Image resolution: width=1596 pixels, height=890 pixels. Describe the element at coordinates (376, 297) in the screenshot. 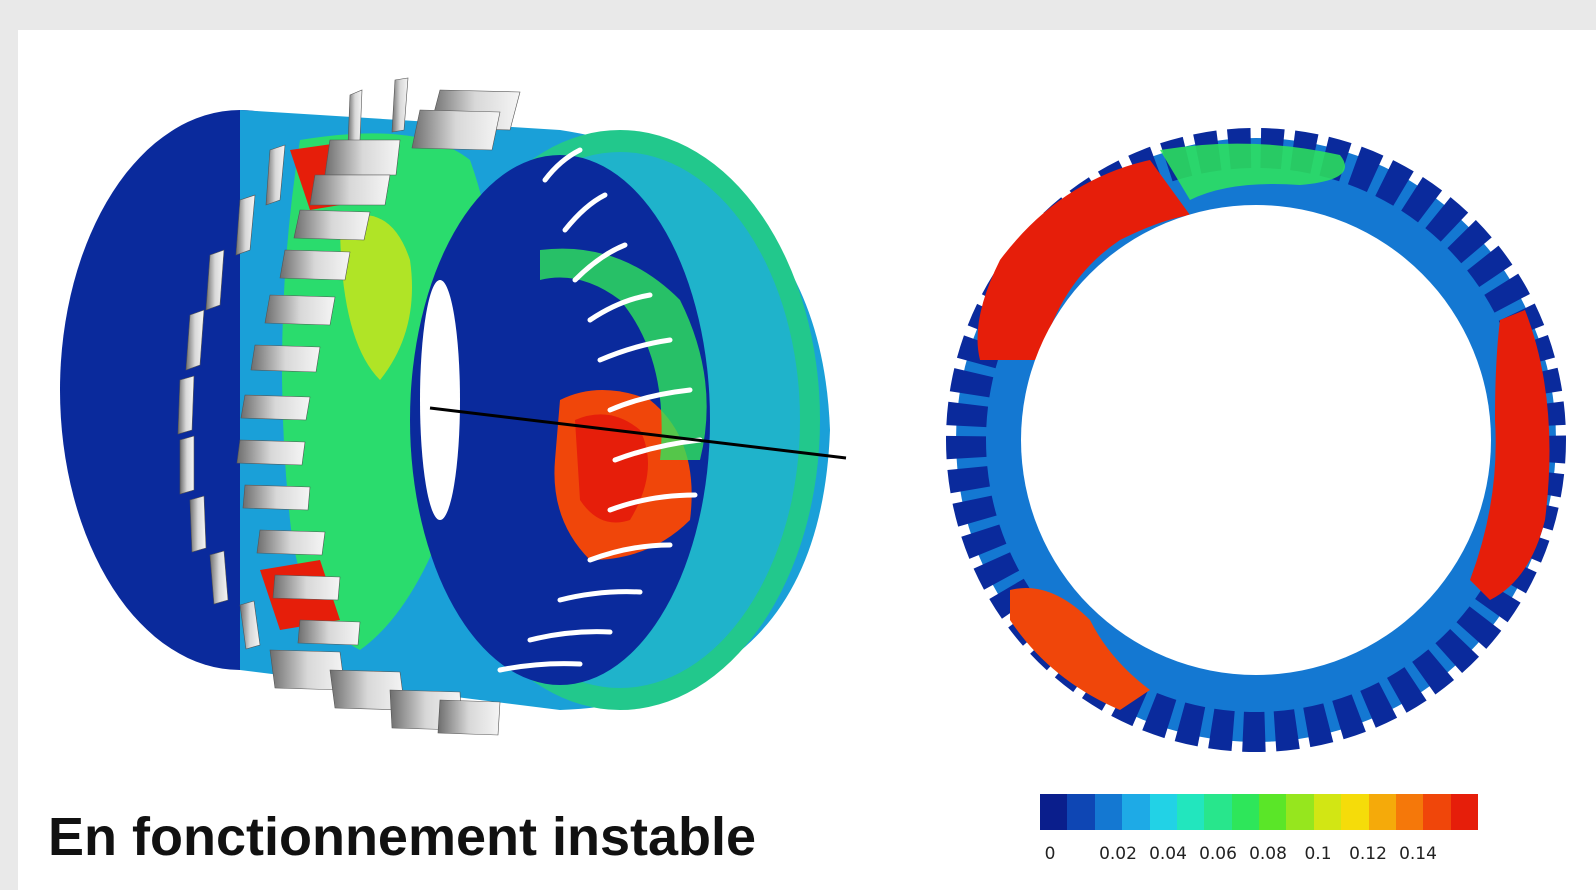

I see `drum-flow-yellow` at that location.